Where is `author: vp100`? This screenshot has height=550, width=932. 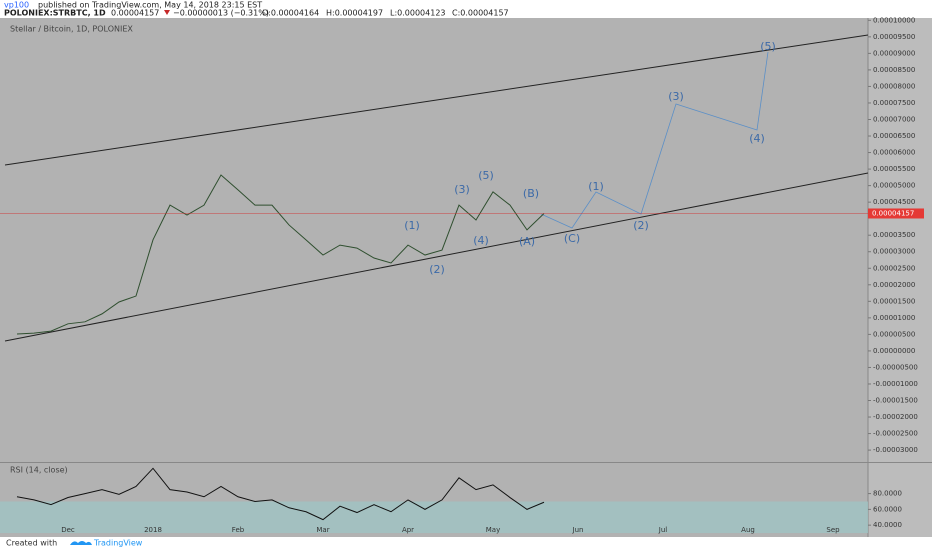
author: vp100 is located at coordinates (16, 5).